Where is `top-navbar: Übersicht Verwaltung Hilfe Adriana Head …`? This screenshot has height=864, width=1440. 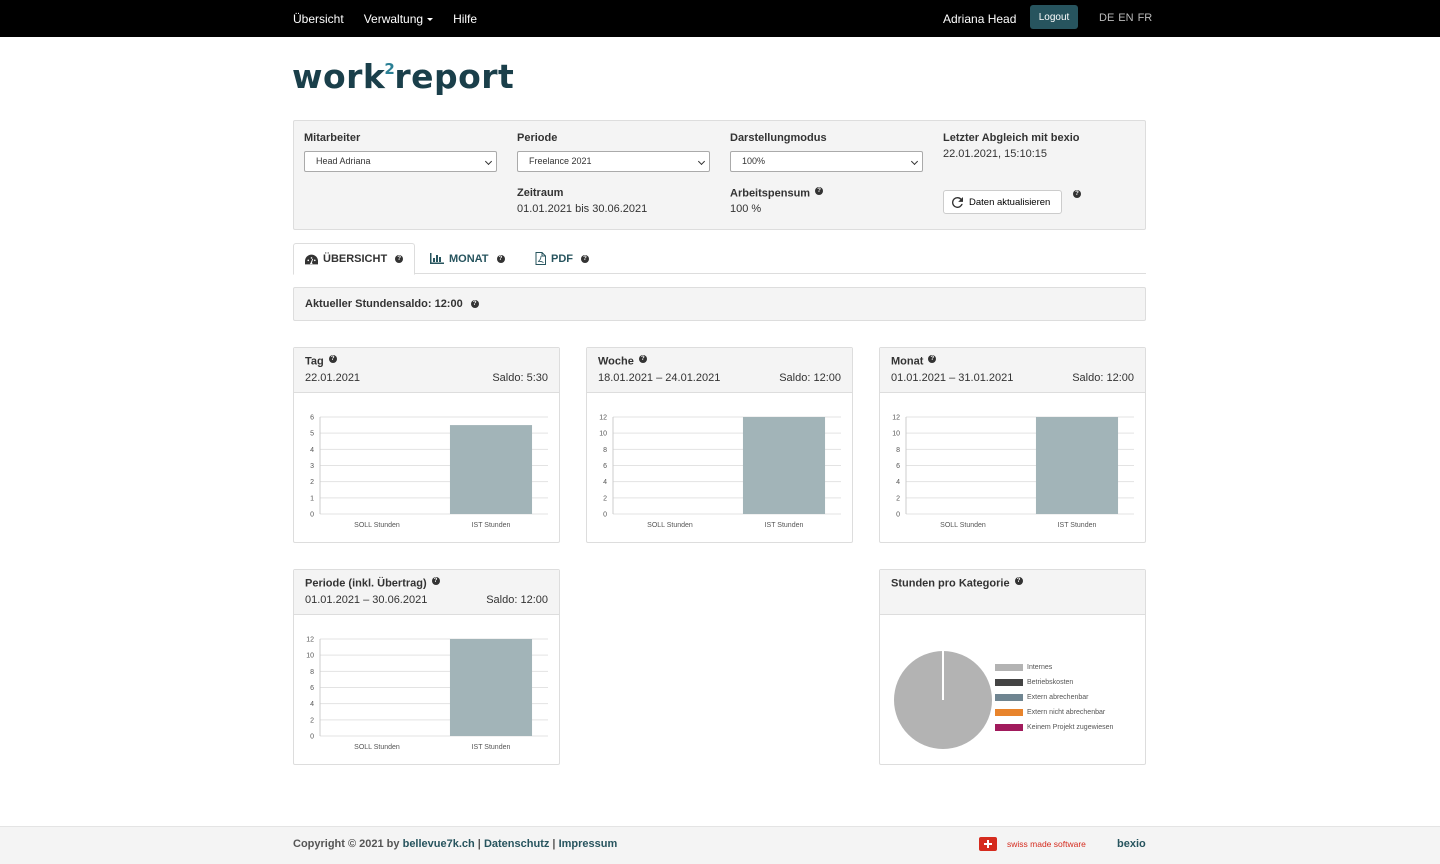
top-navbar: Übersicht Verwaltung Hilfe Adriana Head … is located at coordinates (720, 18).